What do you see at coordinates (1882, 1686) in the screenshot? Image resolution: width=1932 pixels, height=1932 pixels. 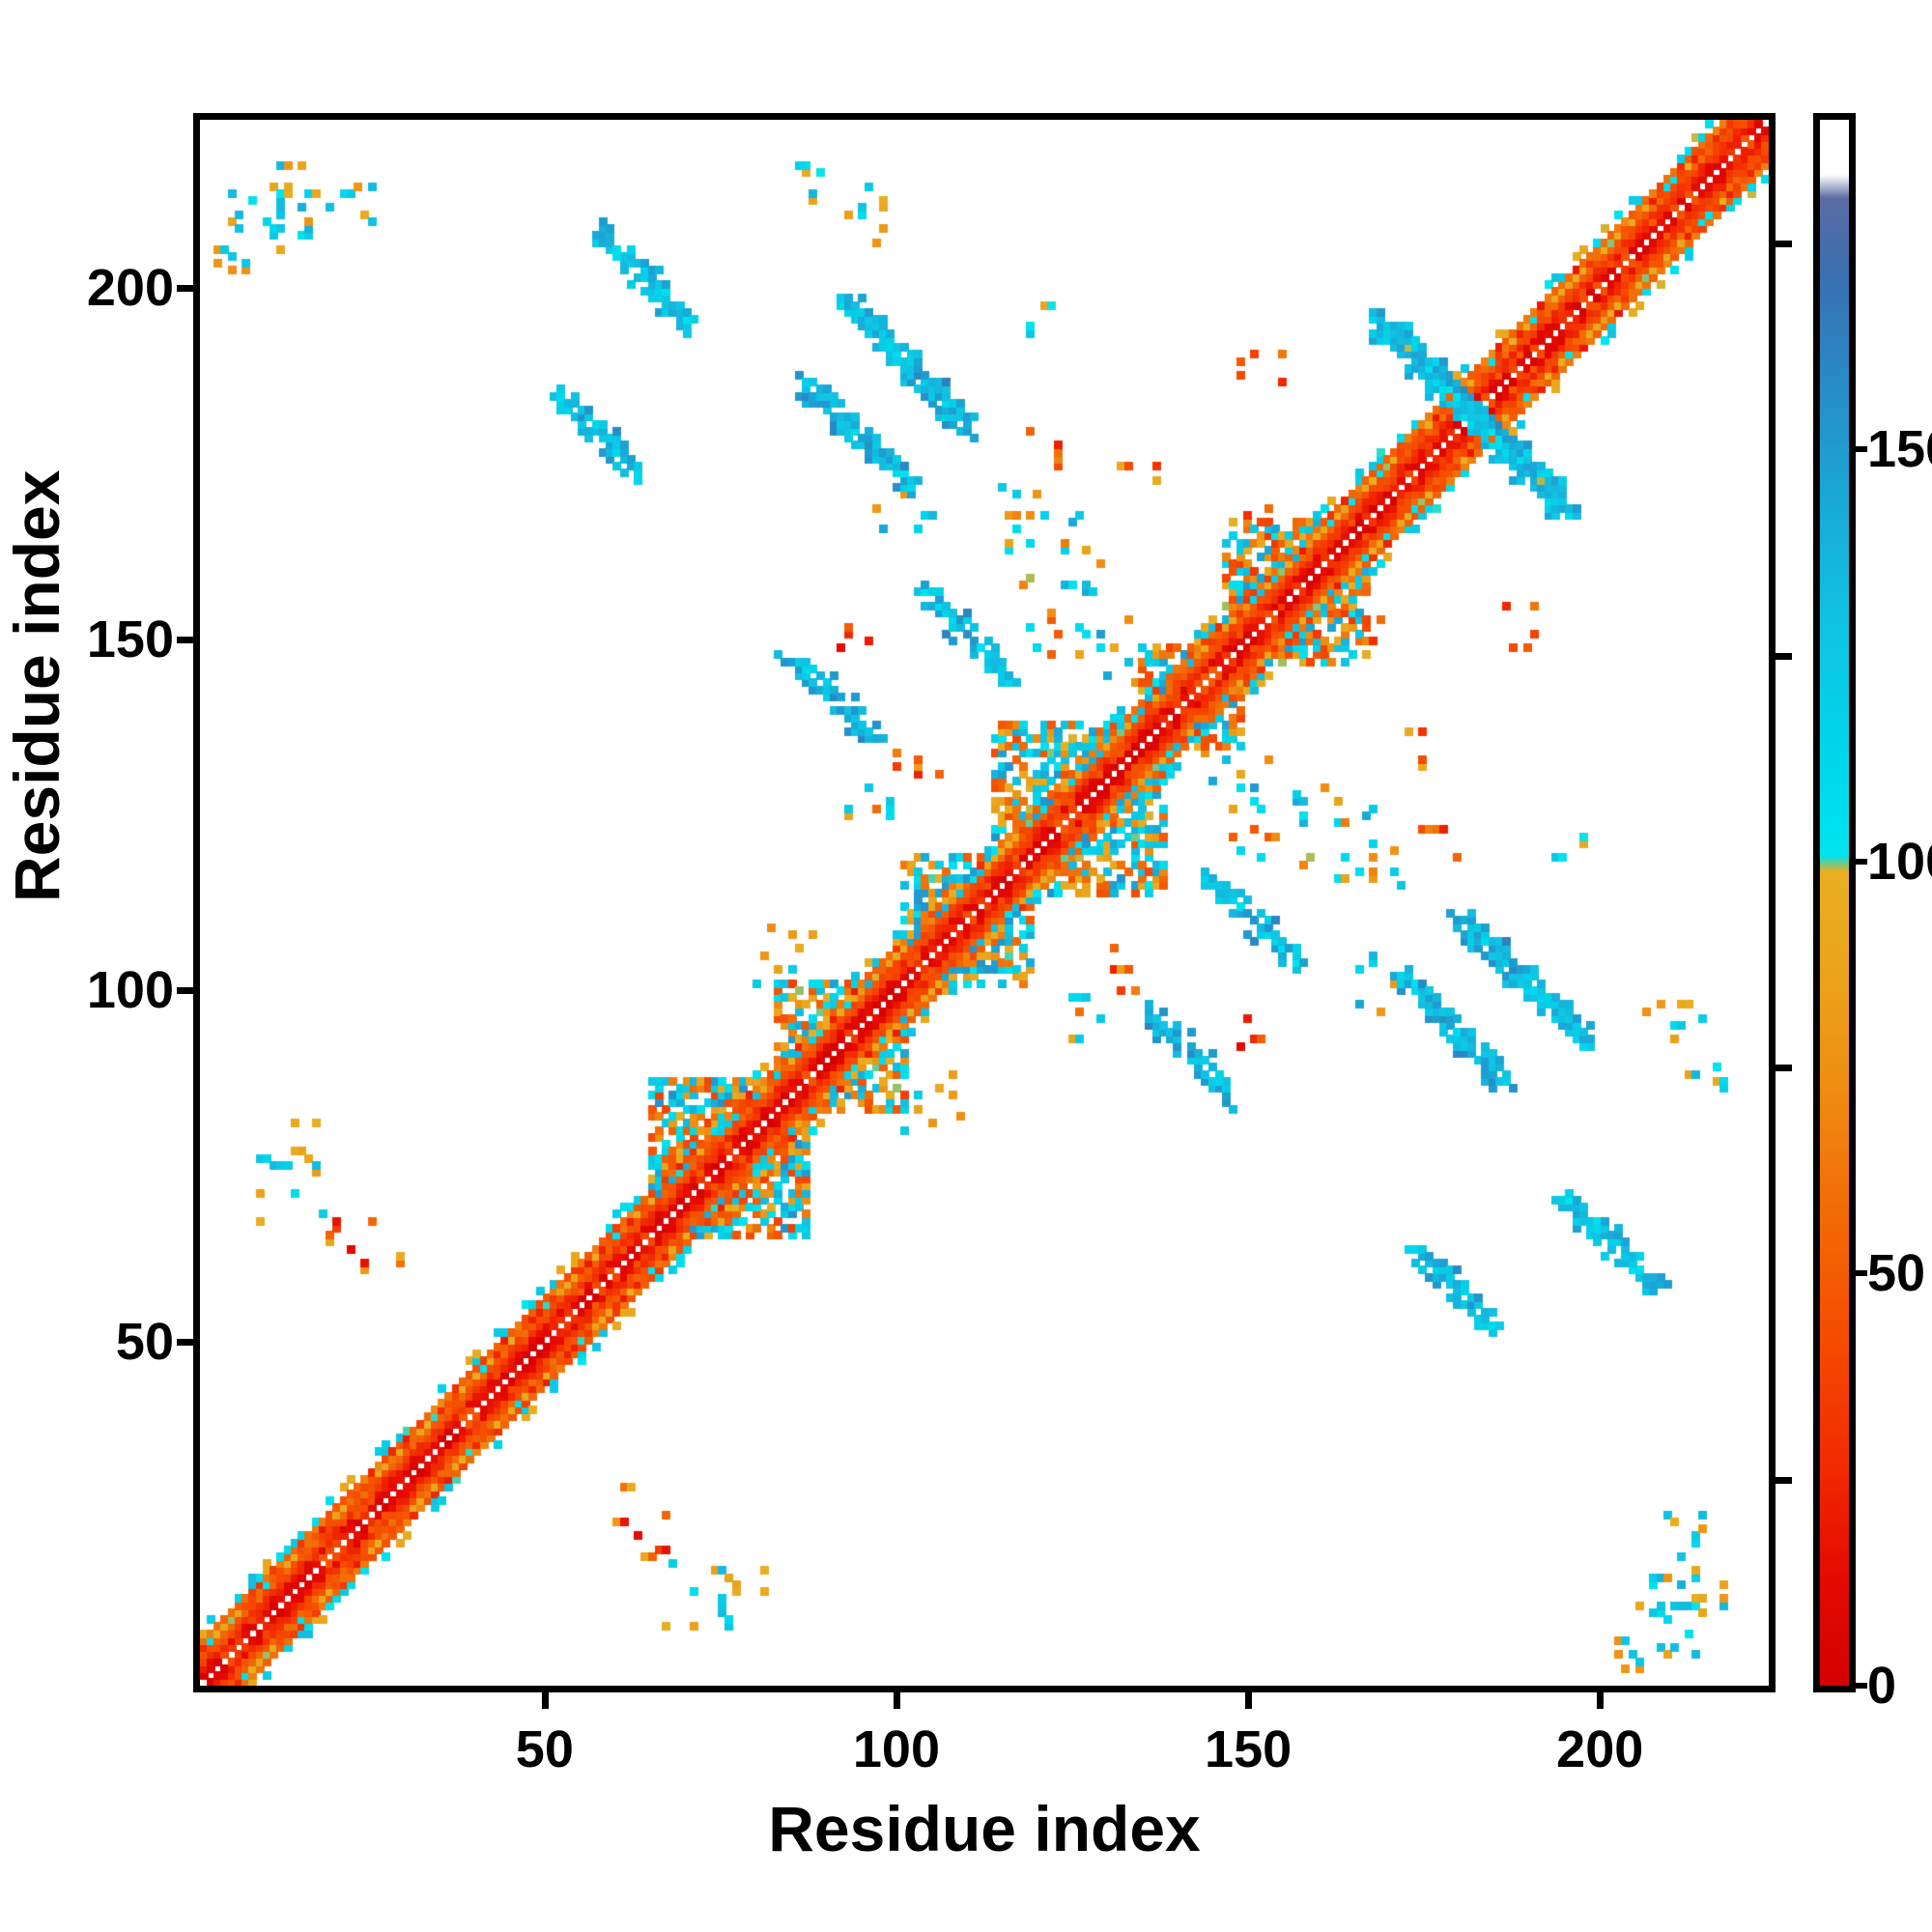 I see `colorbar-tick-label-0: 0` at bounding box center [1882, 1686].